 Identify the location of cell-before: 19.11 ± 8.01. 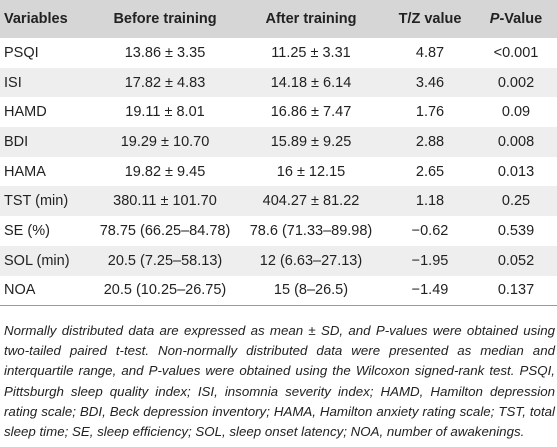
(165, 112).